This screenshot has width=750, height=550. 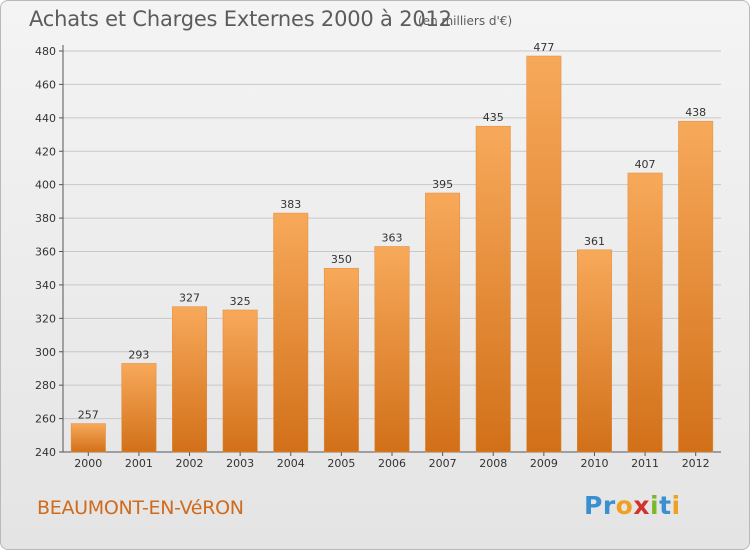 What do you see at coordinates (493, 463) in the screenshot?
I see `x-tick-label: 2008` at bounding box center [493, 463].